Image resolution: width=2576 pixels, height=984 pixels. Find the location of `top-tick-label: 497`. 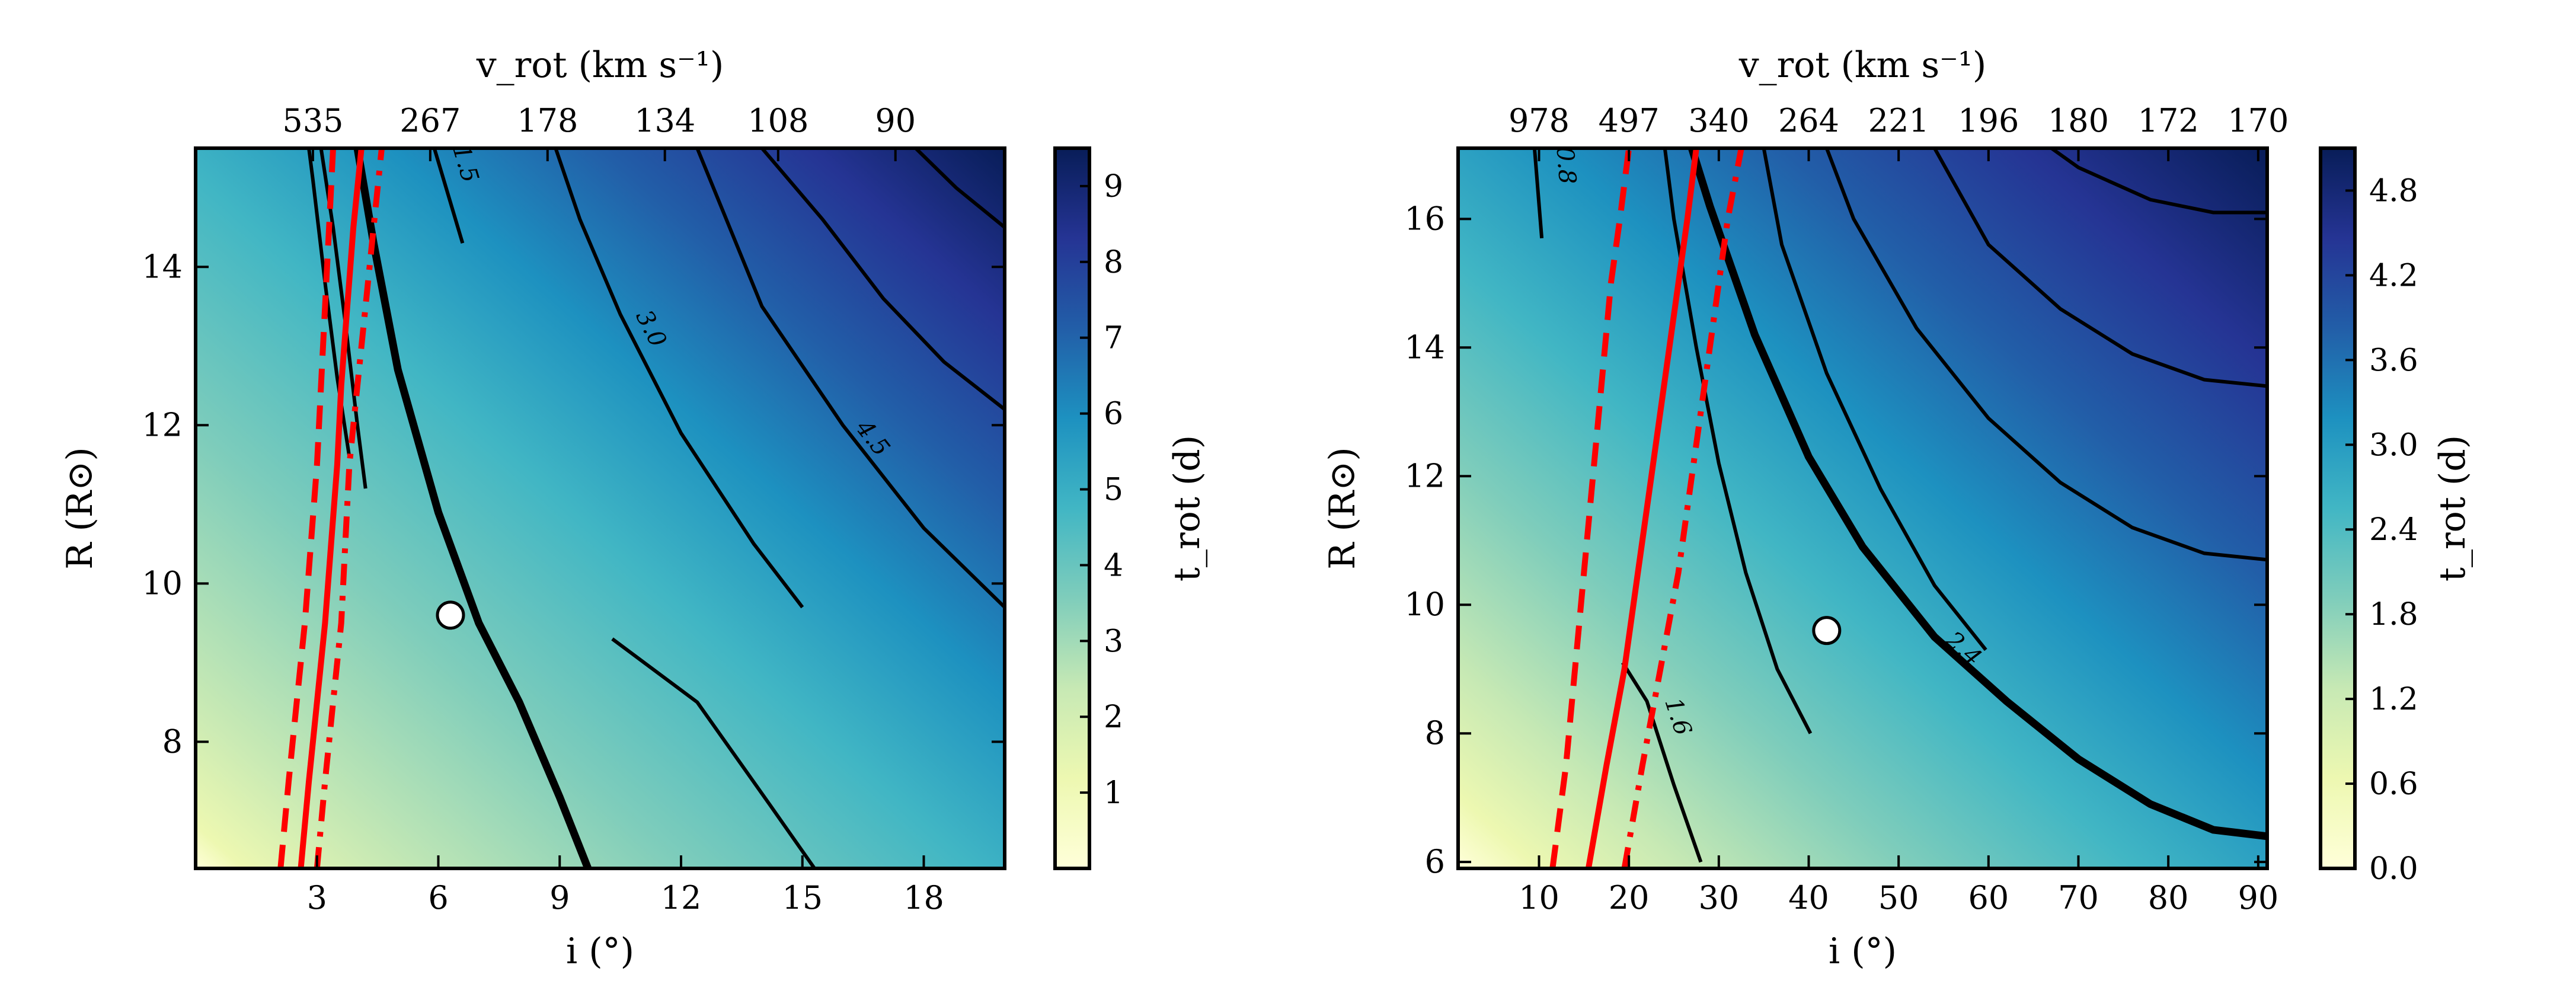

top-tick-label: 497 is located at coordinates (1629, 120).